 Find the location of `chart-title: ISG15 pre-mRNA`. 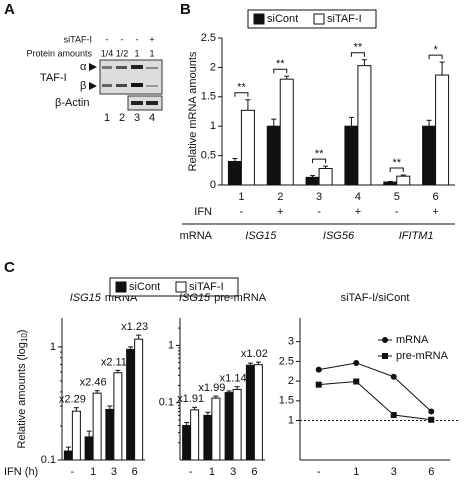

chart-title: ISG15 pre-mRNA is located at coordinates (223, 298).